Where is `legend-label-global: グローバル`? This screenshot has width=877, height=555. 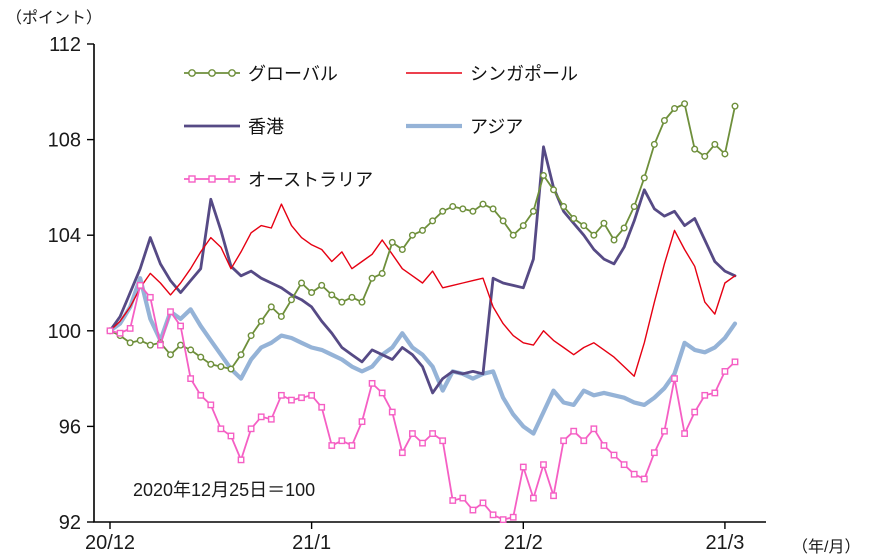 legend-label-global: グローバル is located at coordinates (293, 74).